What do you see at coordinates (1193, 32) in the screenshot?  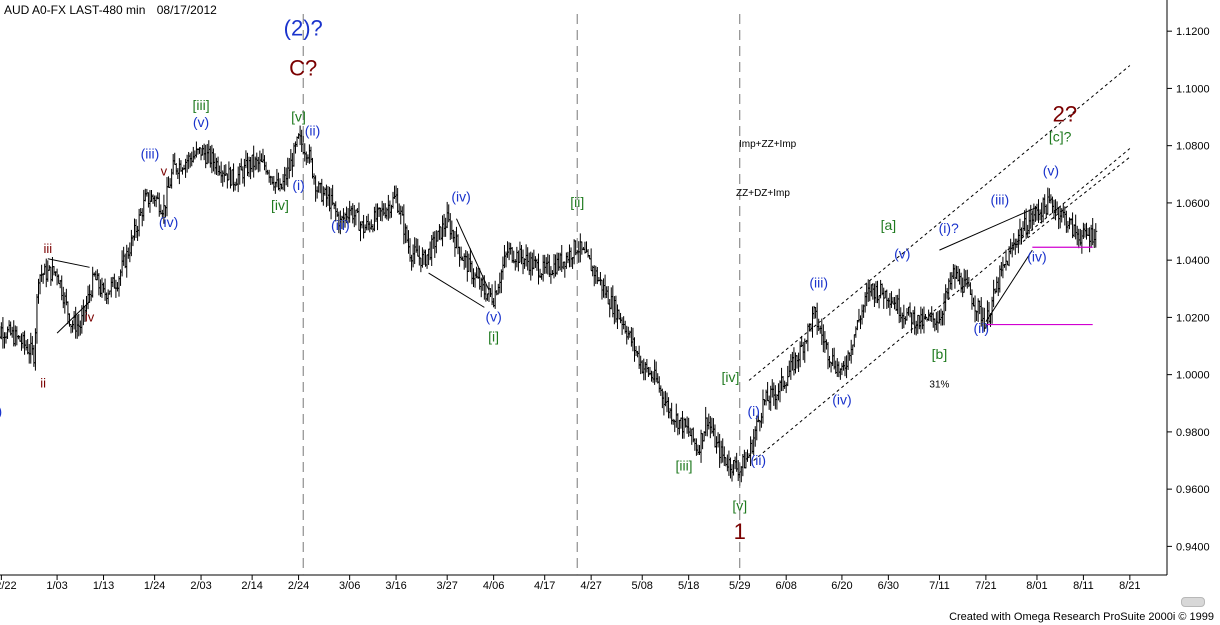 I see `y-tick-label: 1.1200` at bounding box center [1193, 32].